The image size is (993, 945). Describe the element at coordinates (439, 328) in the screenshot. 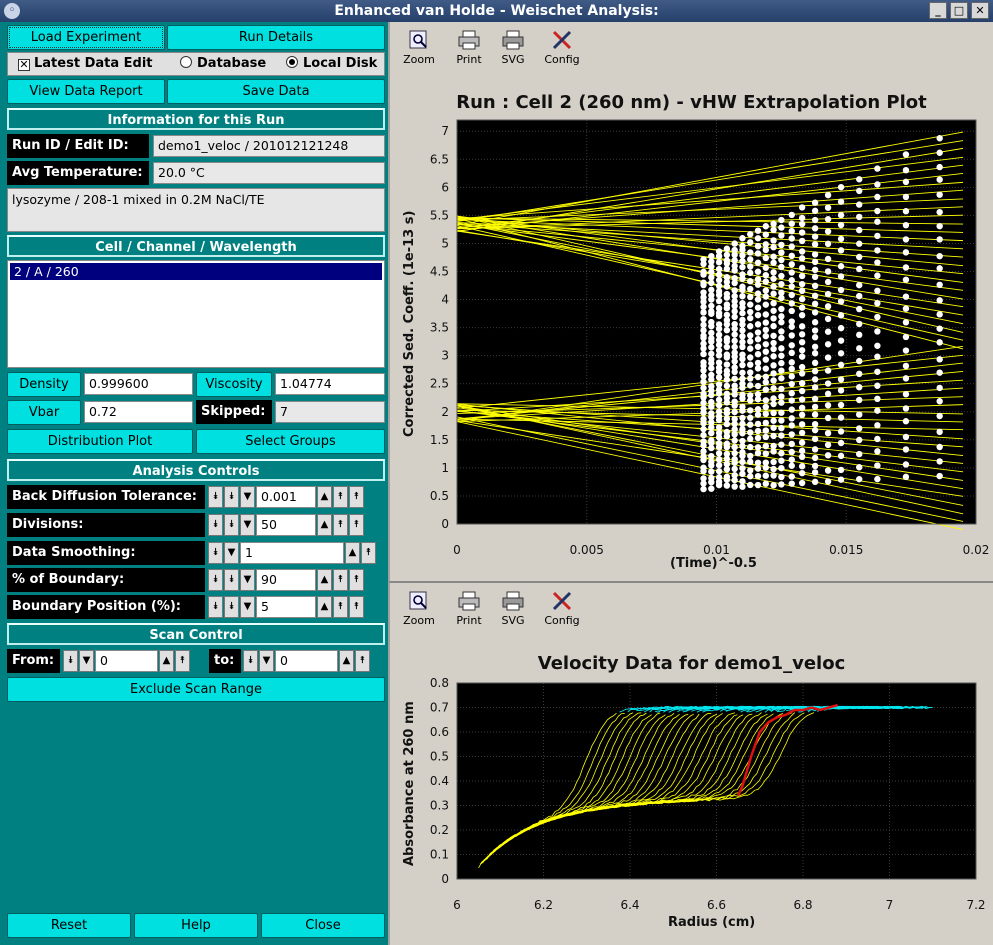

I see `y-tick-label: 3.5` at that location.